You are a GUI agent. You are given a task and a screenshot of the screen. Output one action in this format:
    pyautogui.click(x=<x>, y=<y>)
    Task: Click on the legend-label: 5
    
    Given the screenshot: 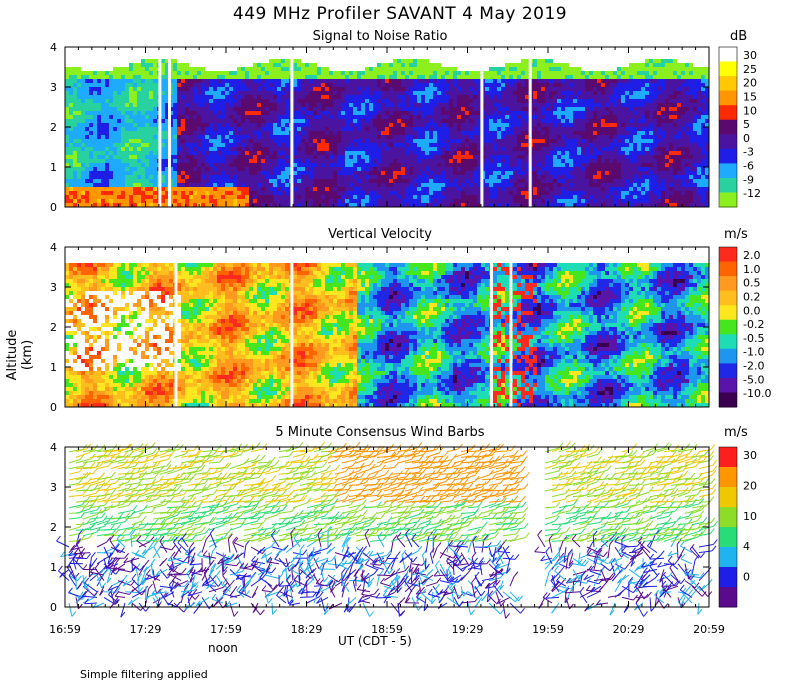 What is the action you would take?
    pyautogui.click(x=746, y=124)
    